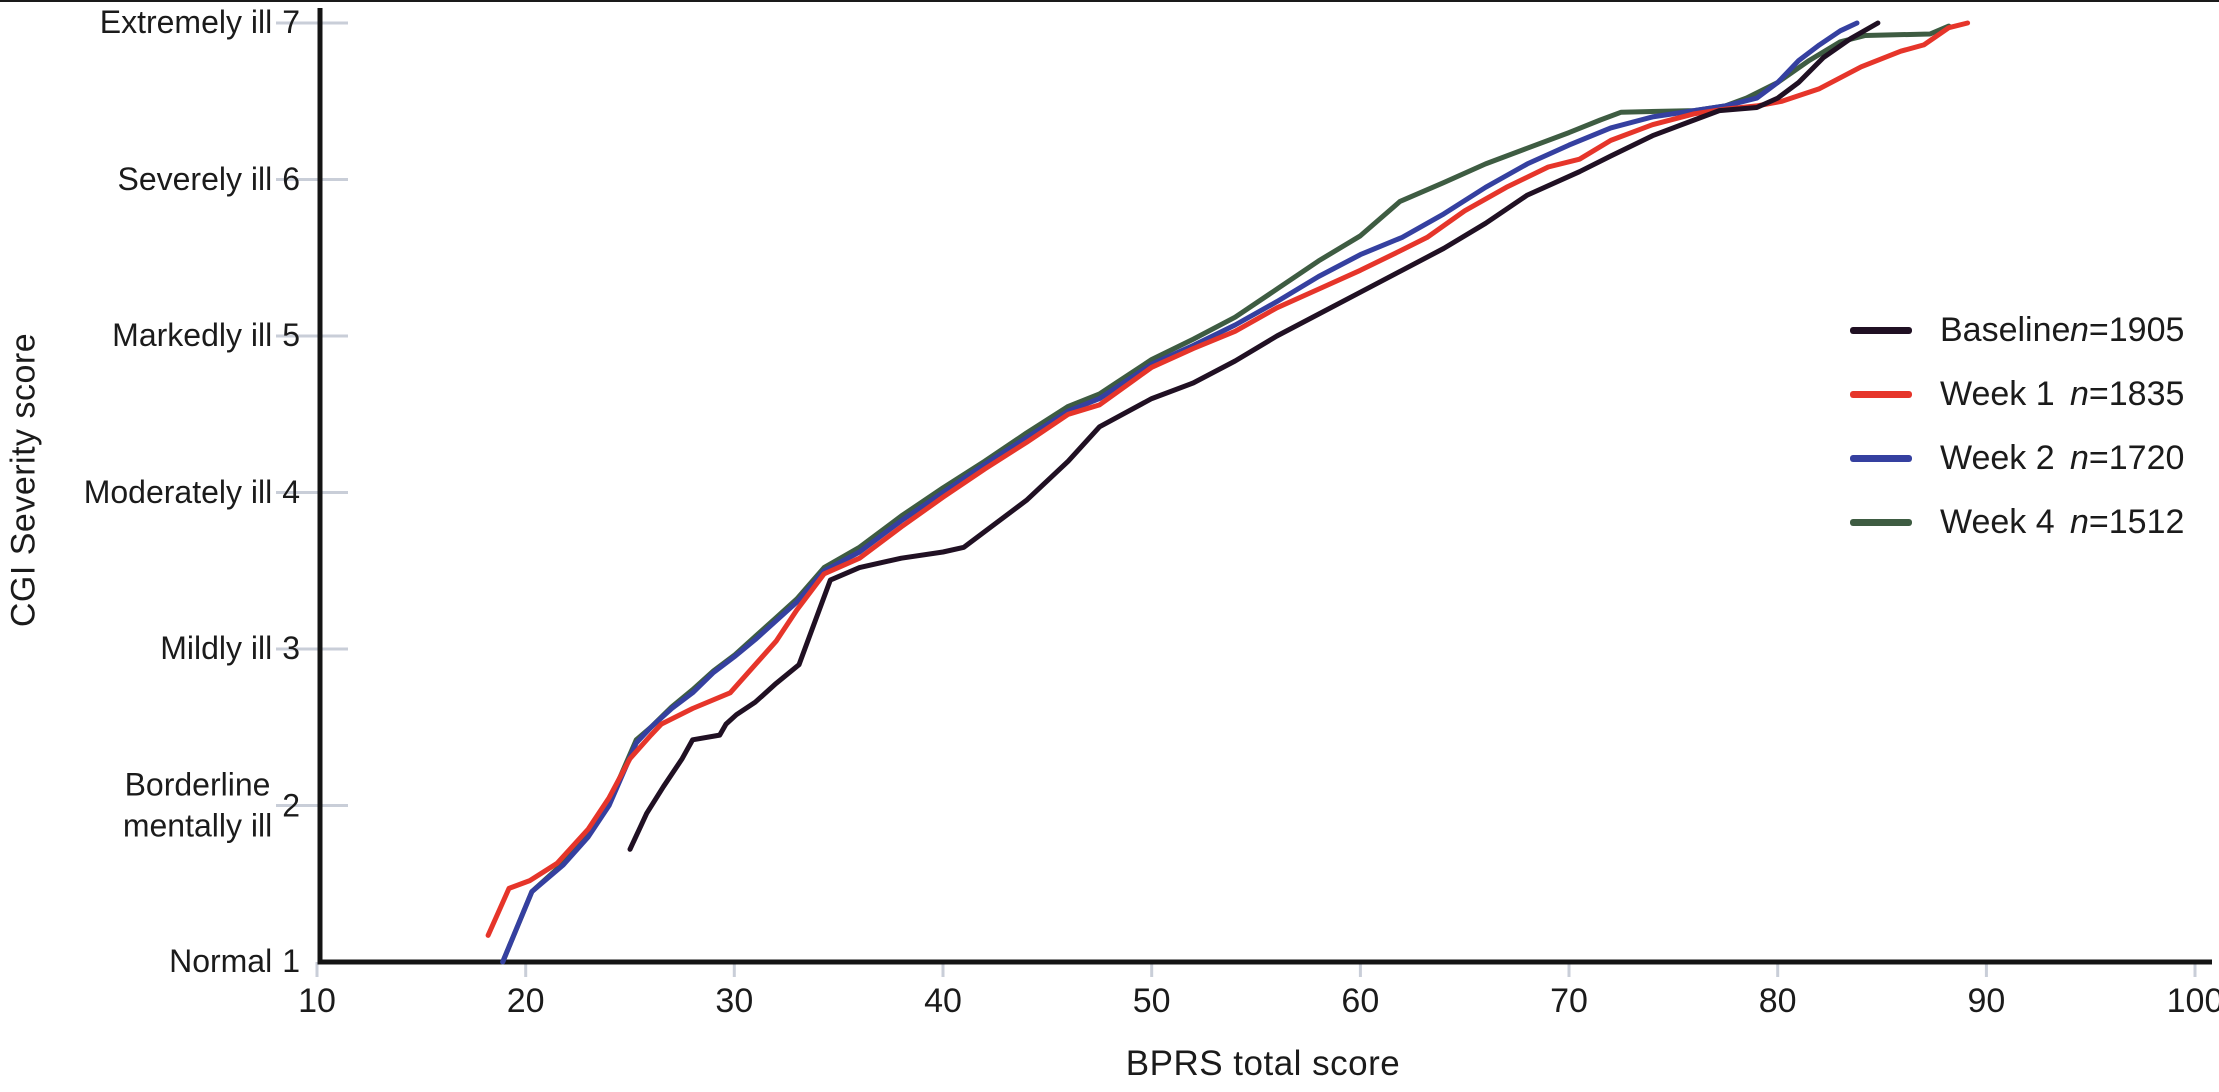 The height and width of the screenshot is (1092, 2219). Describe the element at coordinates (2127, 393) in the screenshot. I see `legend-n-count: n=1835` at that location.